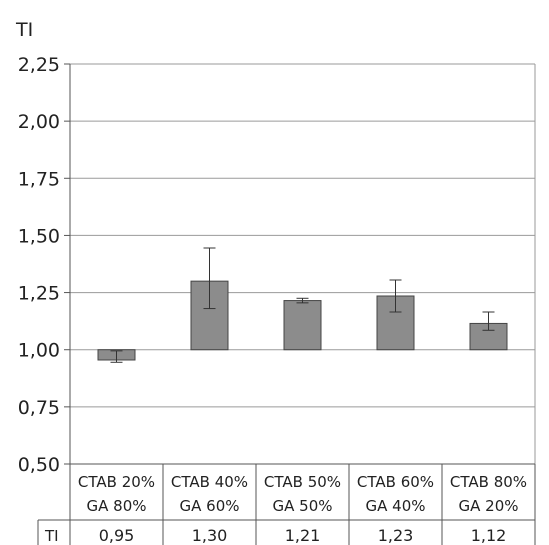 The image size is (549, 545). What do you see at coordinates (396, 506) in the screenshot?
I see `category-label: GA 40%` at bounding box center [396, 506].